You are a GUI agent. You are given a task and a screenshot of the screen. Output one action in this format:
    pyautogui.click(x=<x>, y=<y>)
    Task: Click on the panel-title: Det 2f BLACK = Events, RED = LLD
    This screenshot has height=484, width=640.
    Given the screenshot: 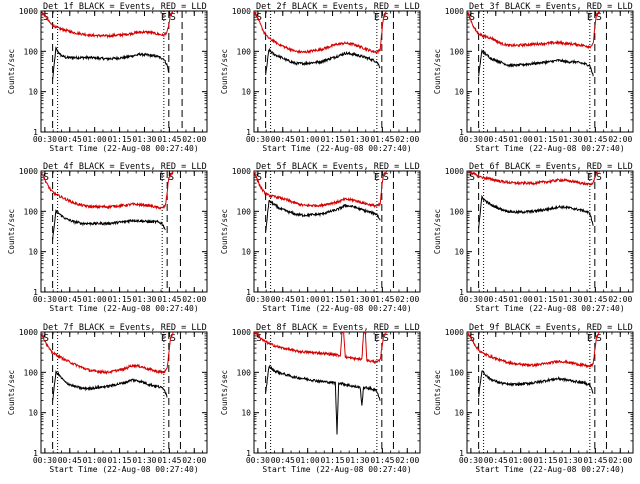 What is the action you would take?
    pyautogui.click(x=338, y=7)
    